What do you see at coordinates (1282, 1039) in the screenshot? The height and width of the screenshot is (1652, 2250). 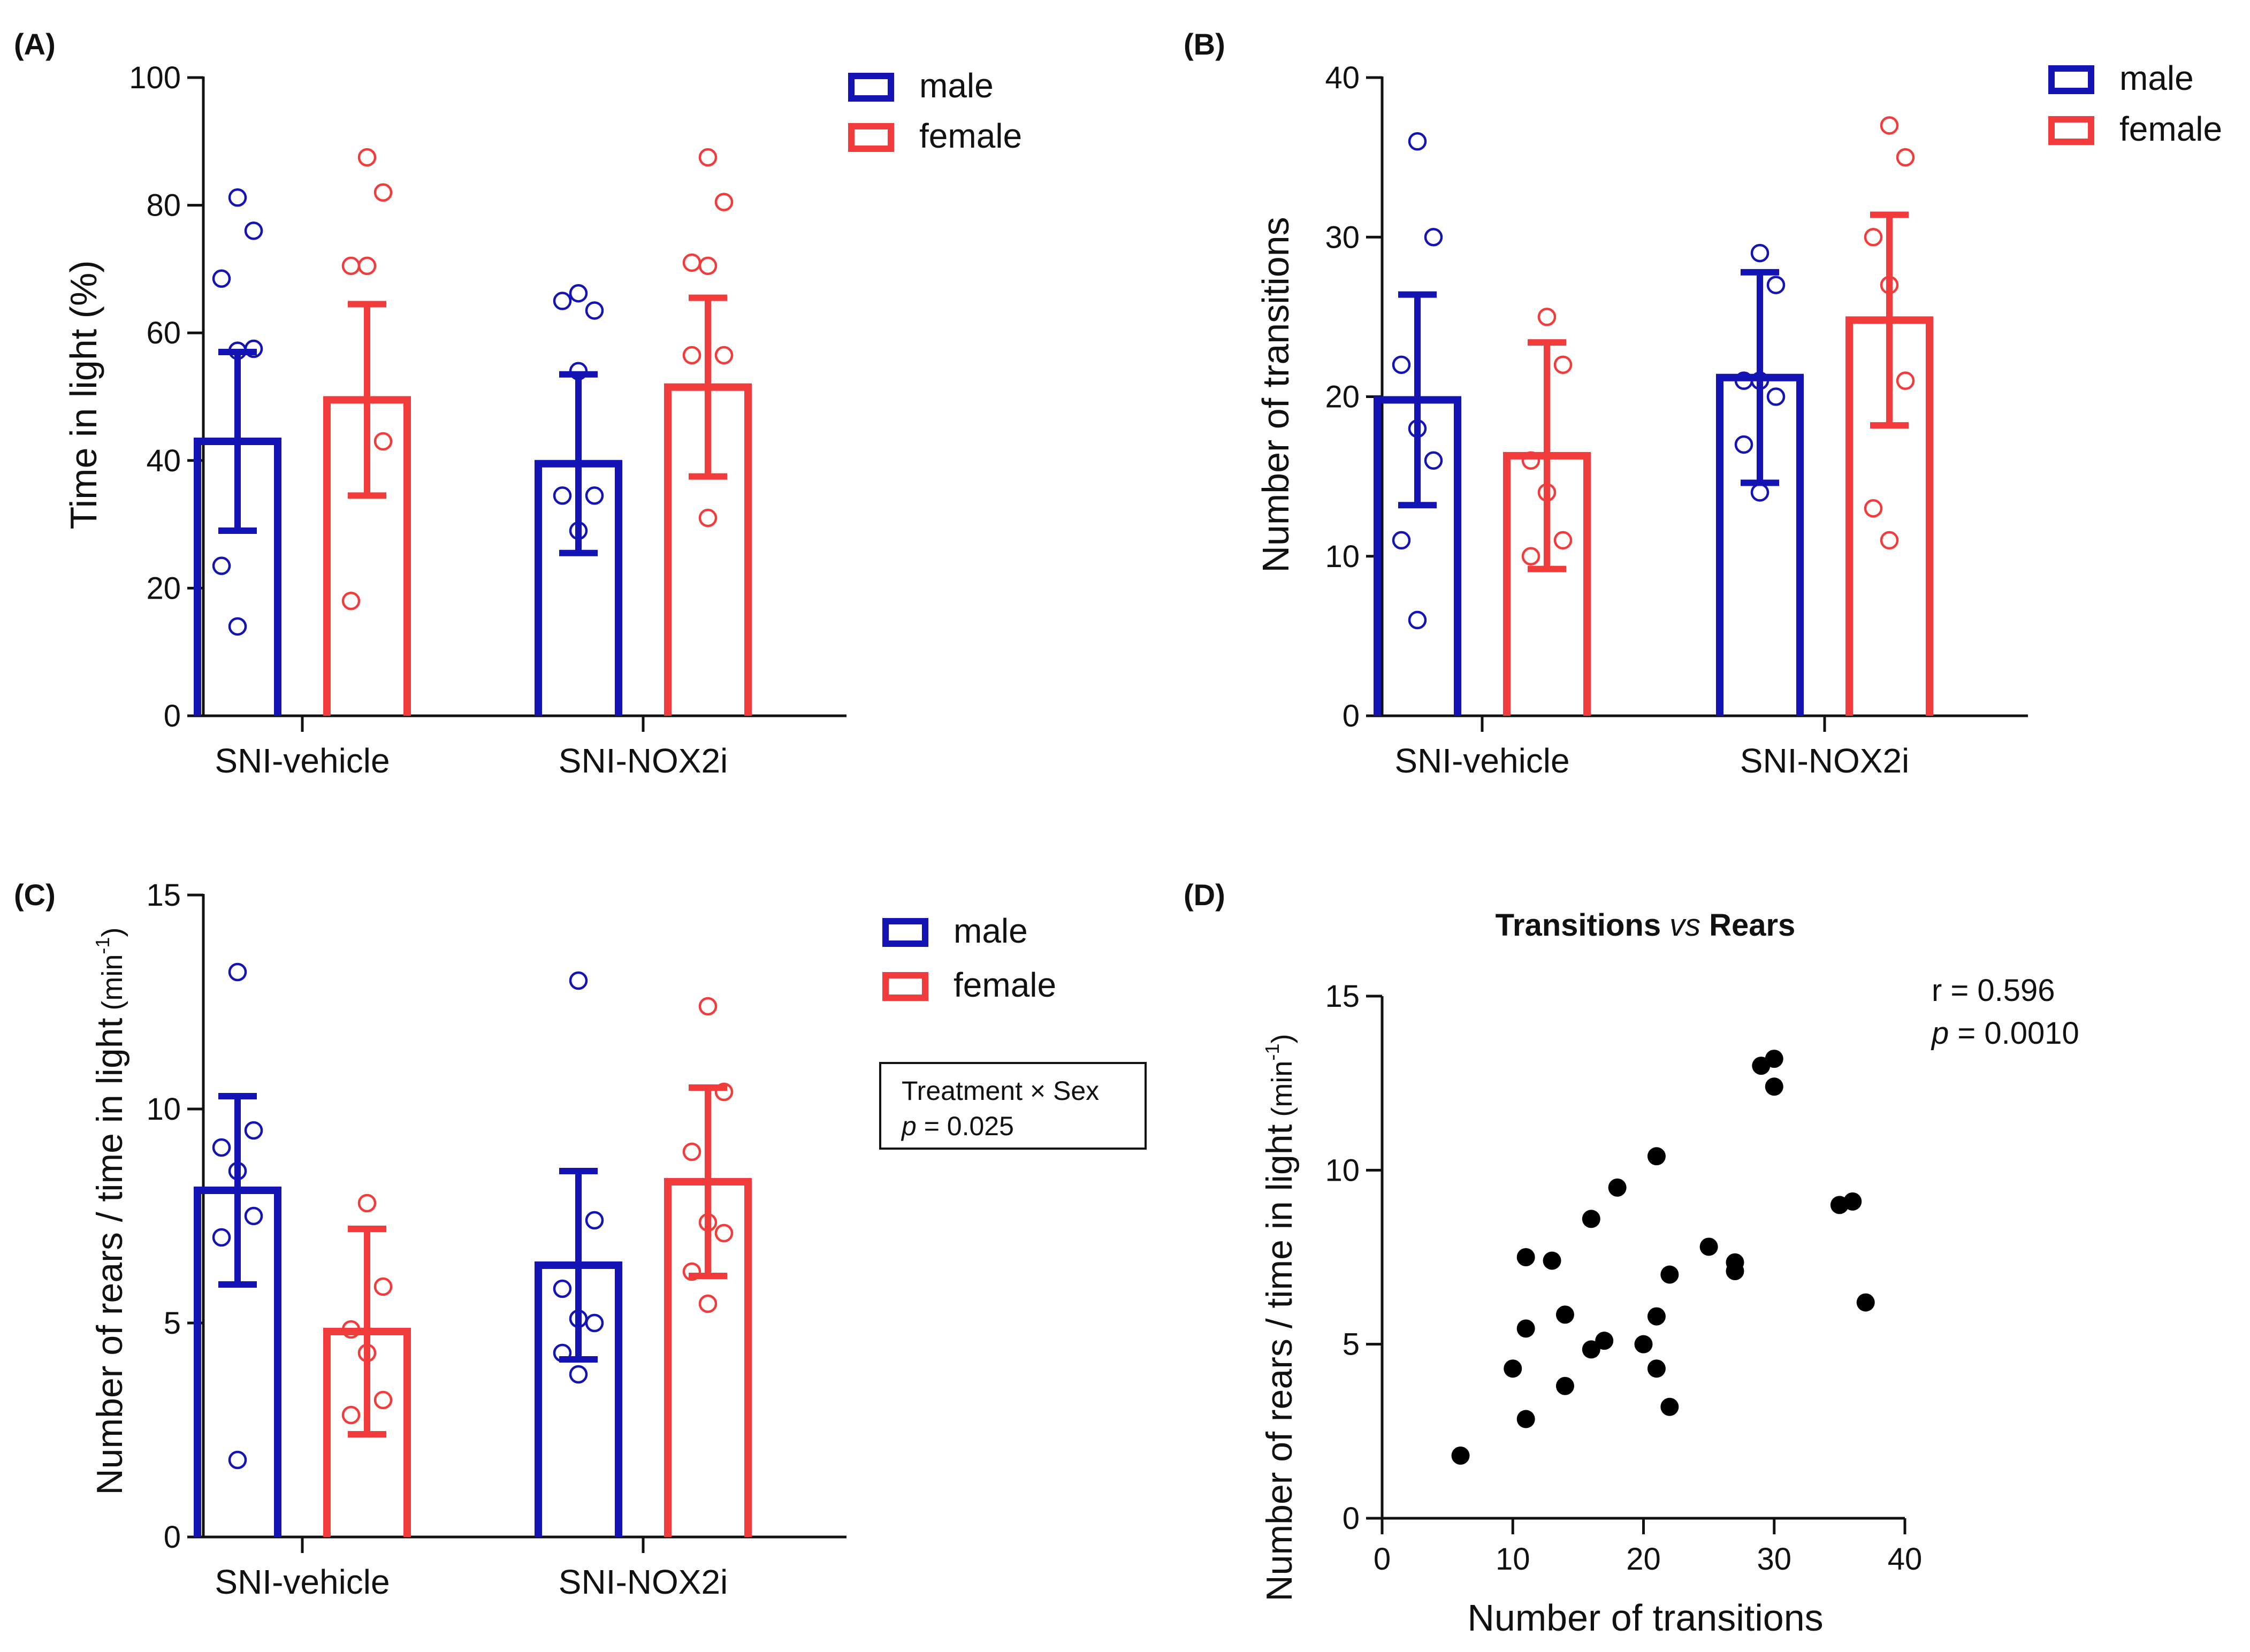 I see `panel-d-y-axis-label-close: )` at bounding box center [1282, 1039].